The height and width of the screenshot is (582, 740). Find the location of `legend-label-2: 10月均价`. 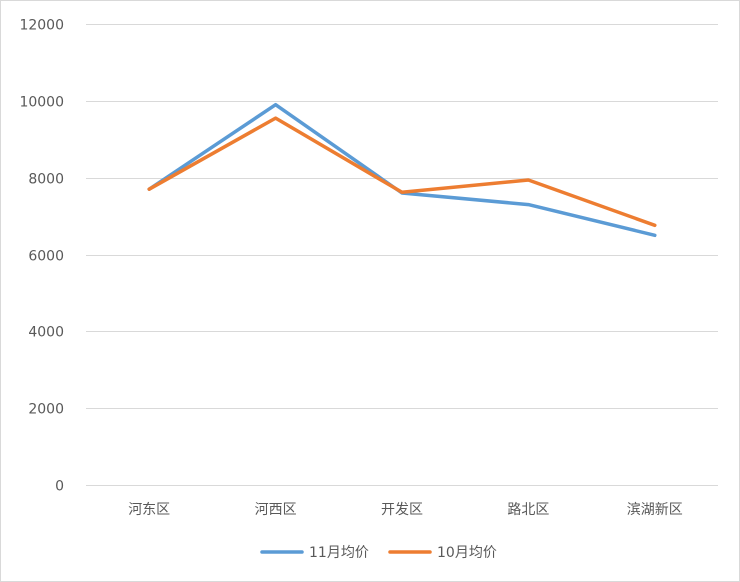

legend-label-2: 10月均价 is located at coordinates (467, 553).